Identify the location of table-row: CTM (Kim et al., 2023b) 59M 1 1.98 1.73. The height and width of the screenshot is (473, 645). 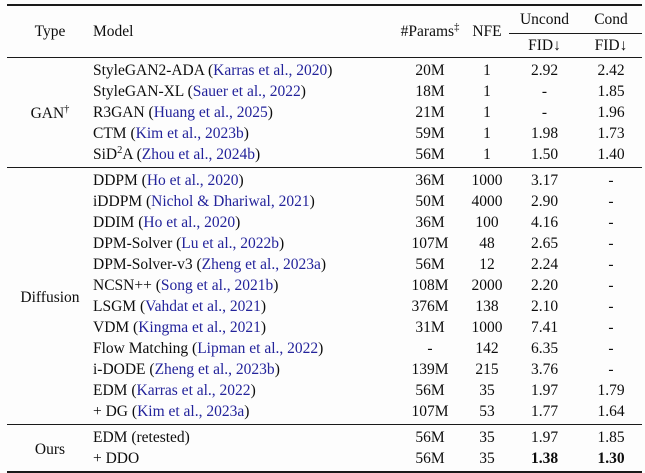
(324, 133).